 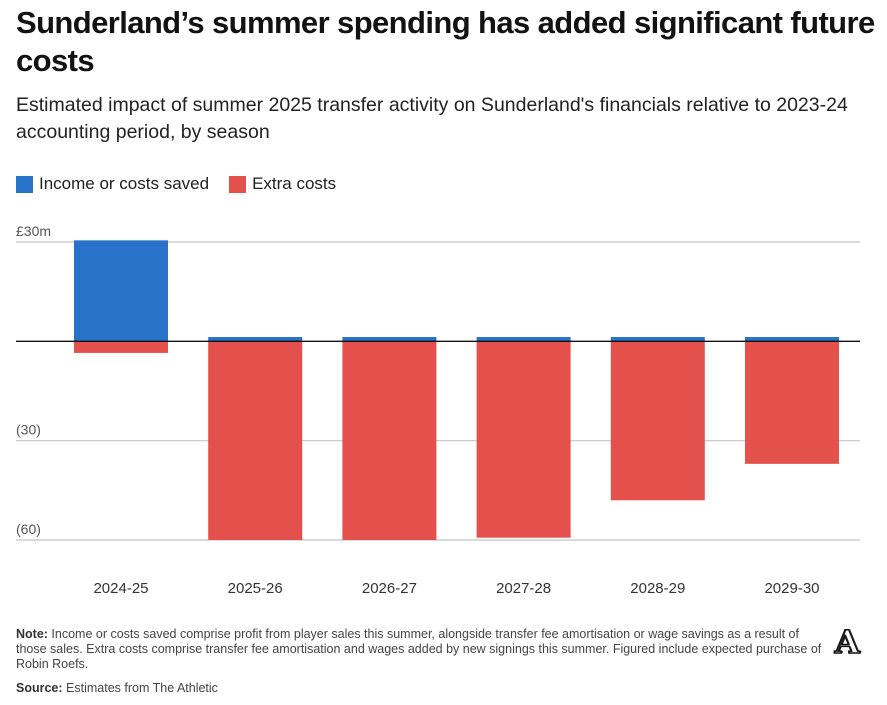 What do you see at coordinates (523, 588) in the screenshot?
I see `x-tick-label: 2027-28` at bounding box center [523, 588].